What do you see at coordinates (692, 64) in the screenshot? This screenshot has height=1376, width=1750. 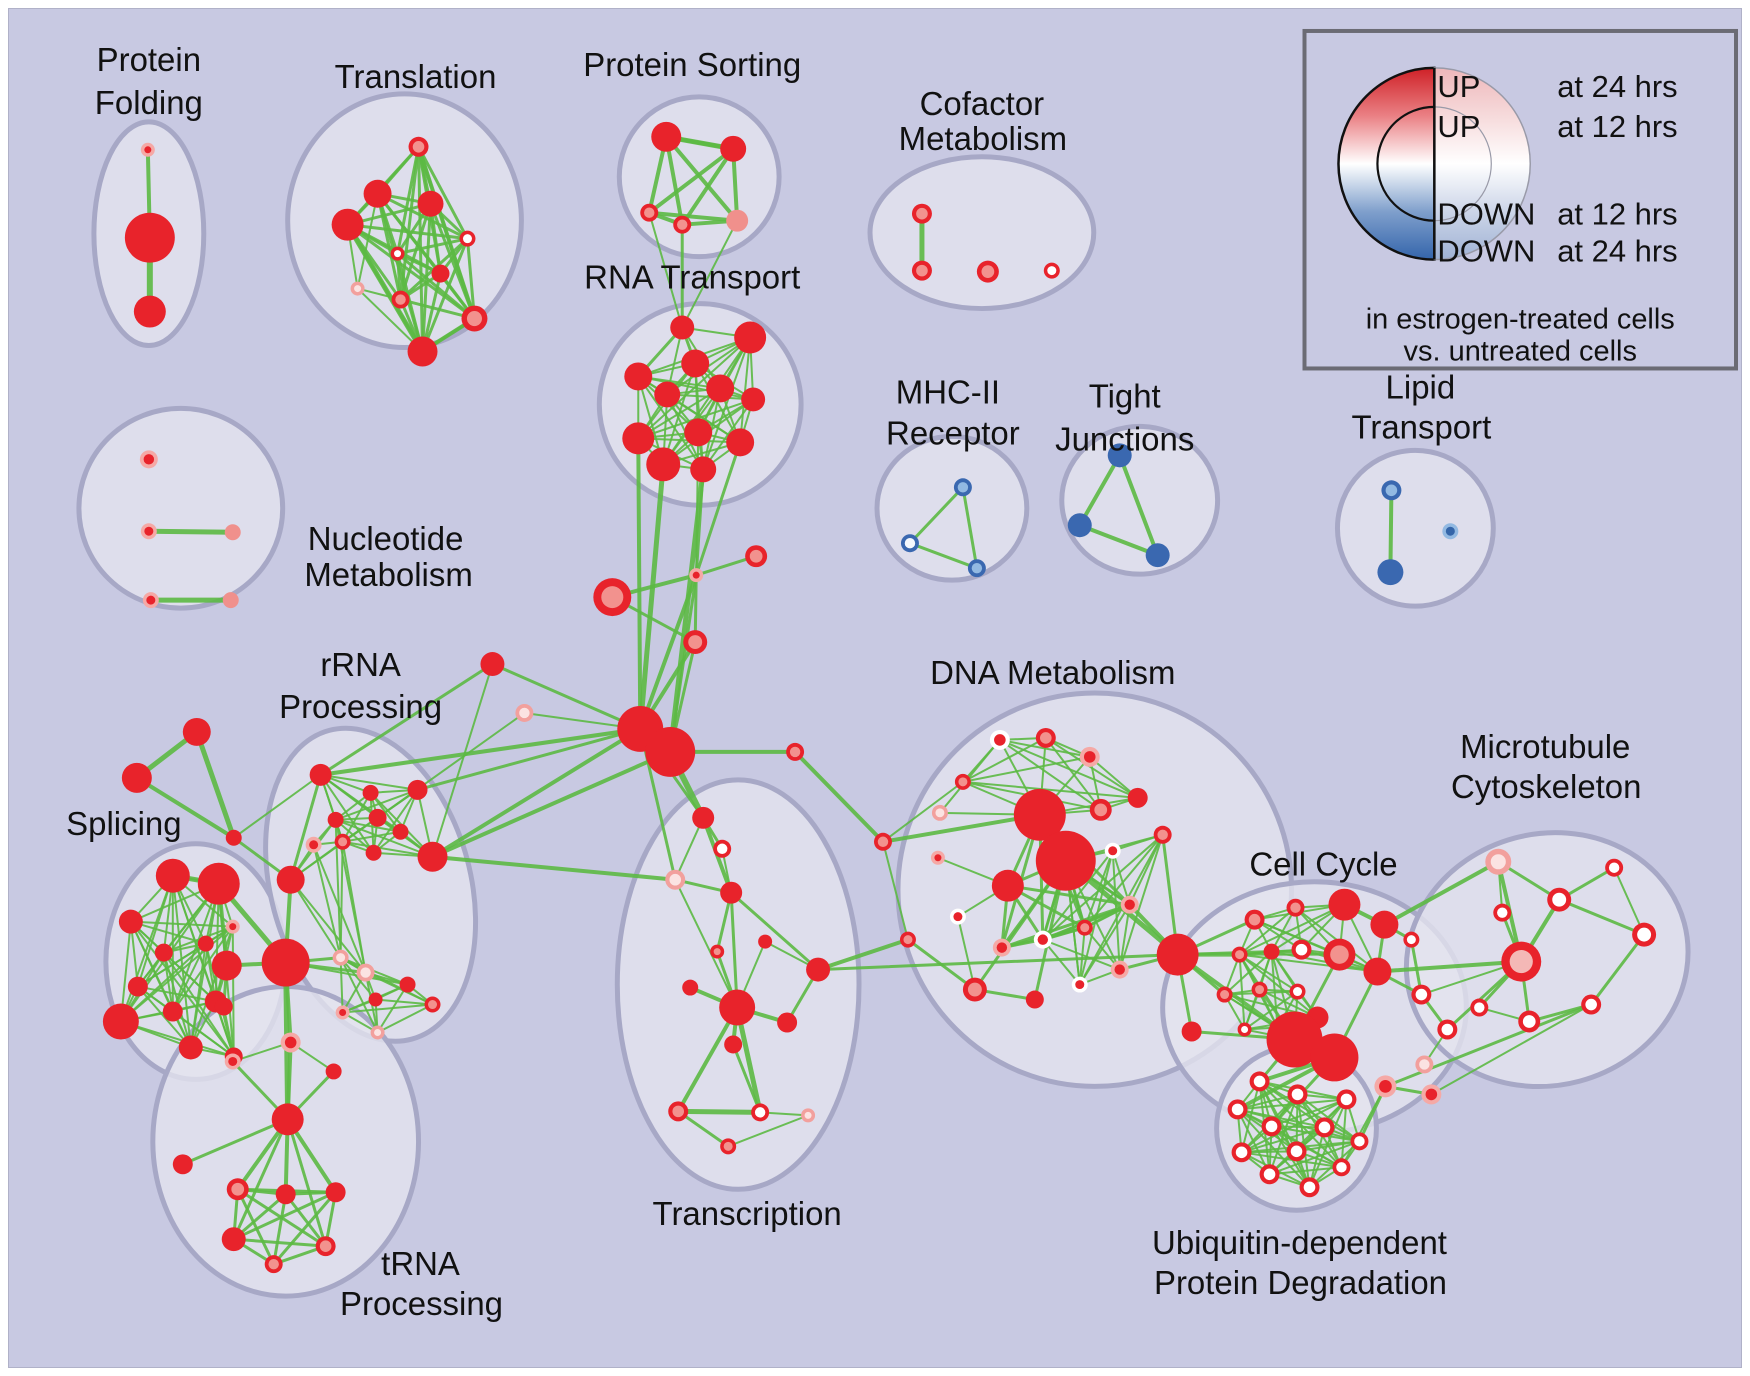 I see `cluster-label-protein-sorting: Protein Sorting` at bounding box center [692, 64].